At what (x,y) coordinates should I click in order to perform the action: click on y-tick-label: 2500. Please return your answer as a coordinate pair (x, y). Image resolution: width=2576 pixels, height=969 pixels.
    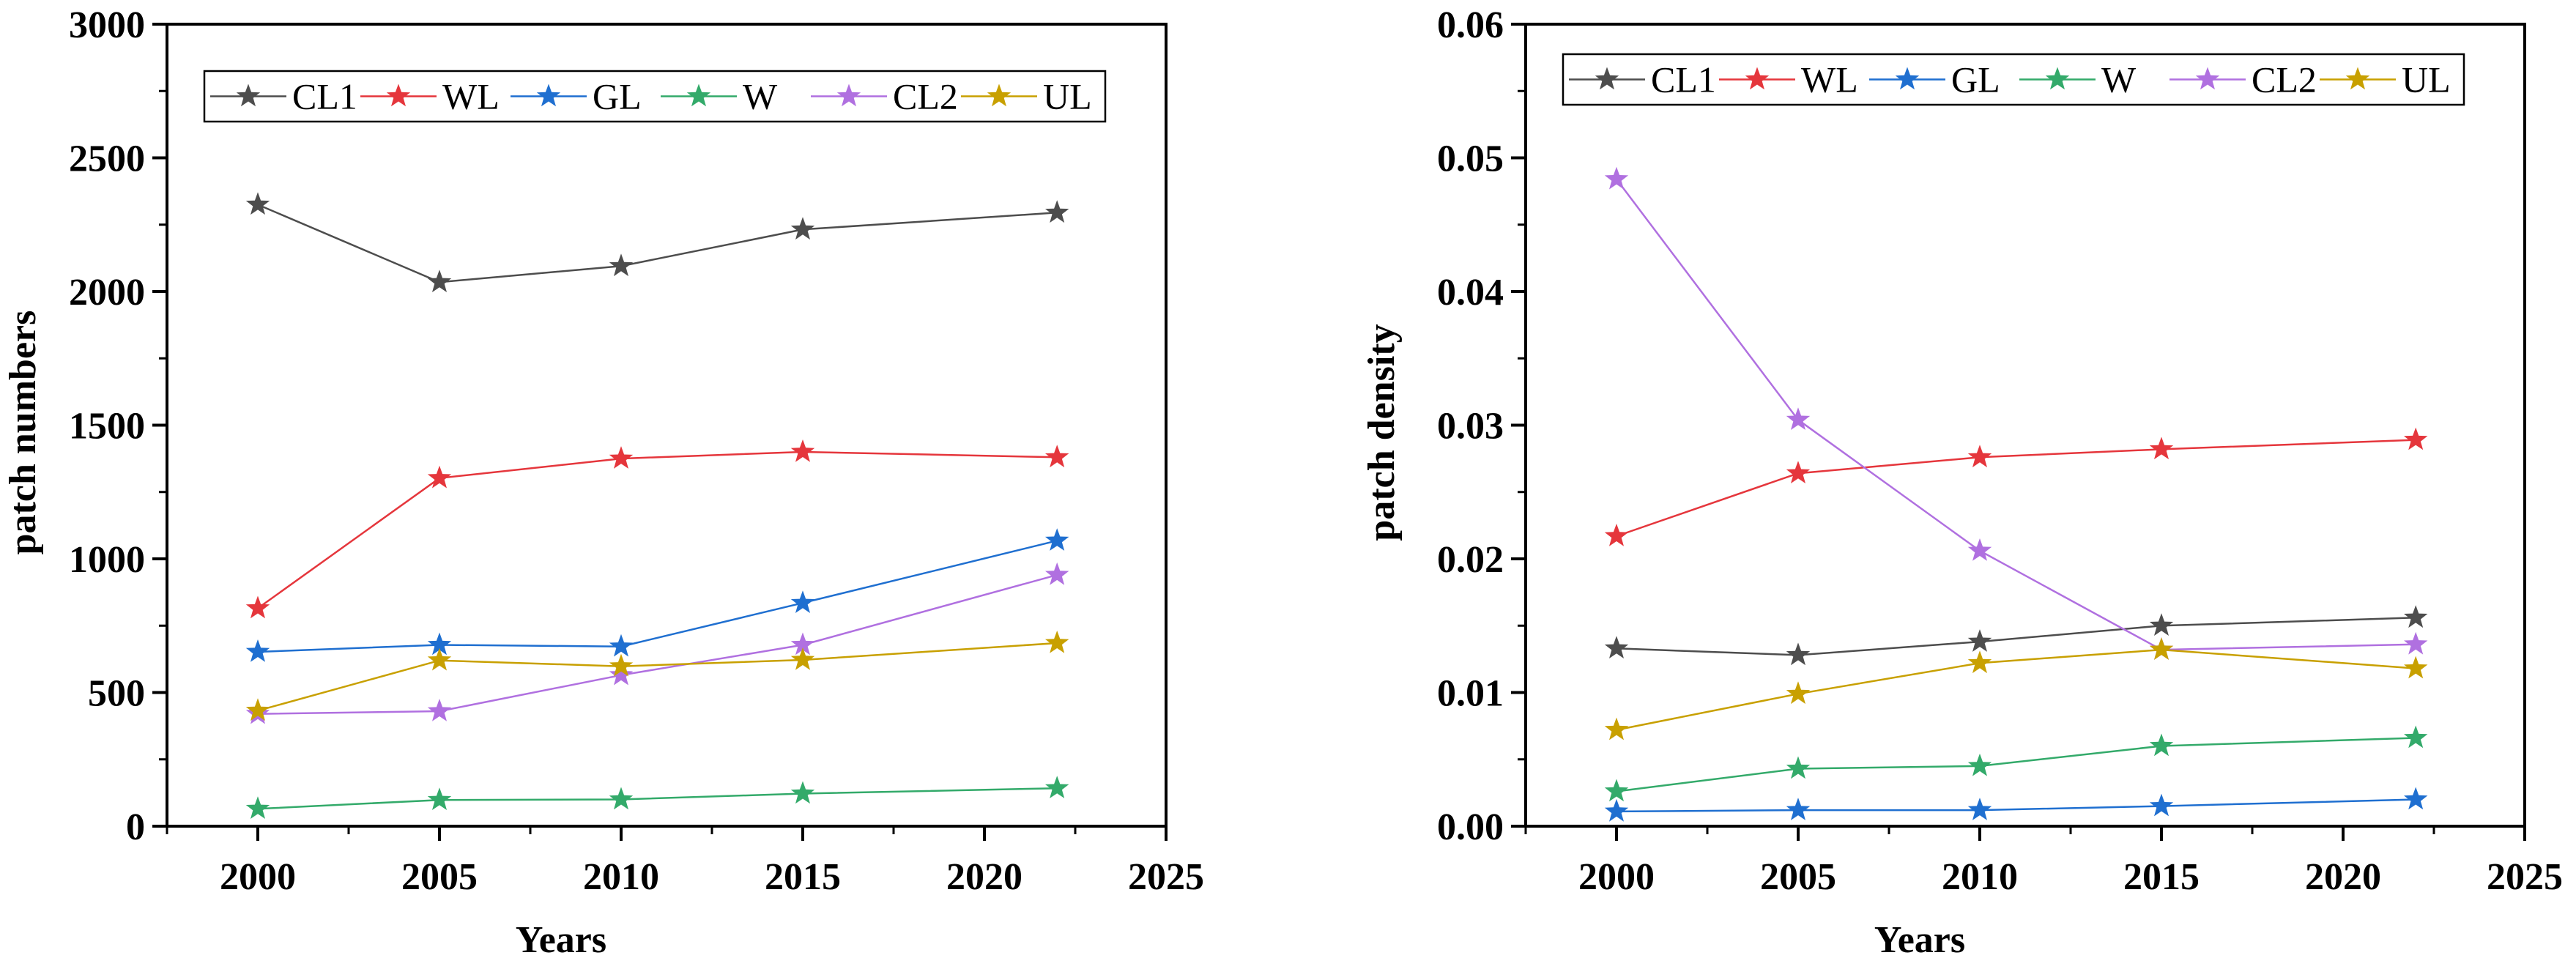
    Looking at the image, I should click on (107, 159).